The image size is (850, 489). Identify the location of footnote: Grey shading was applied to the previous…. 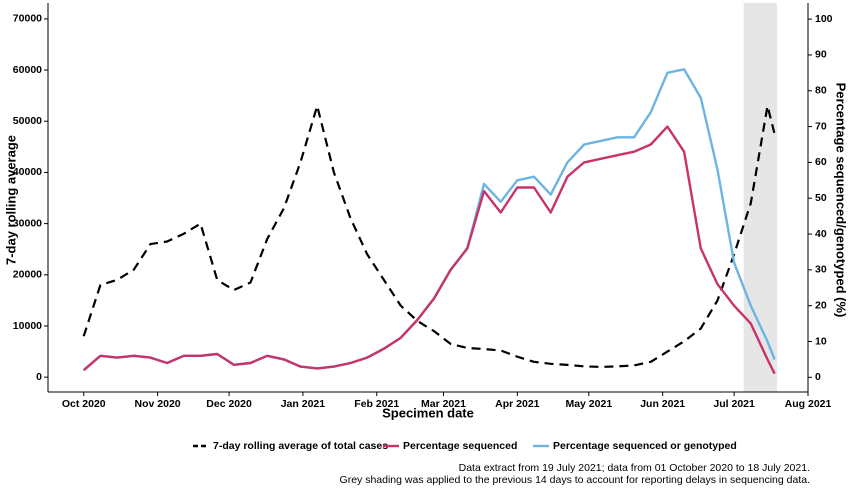
(575, 480).